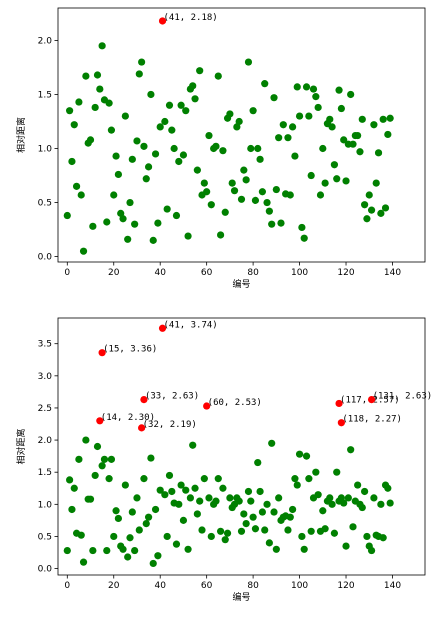 The height and width of the screenshot is (618, 437). What do you see at coordinates (345, 273) in the screenshot?
I see `x-tick-label: 120` at bounding box center [345, 273].